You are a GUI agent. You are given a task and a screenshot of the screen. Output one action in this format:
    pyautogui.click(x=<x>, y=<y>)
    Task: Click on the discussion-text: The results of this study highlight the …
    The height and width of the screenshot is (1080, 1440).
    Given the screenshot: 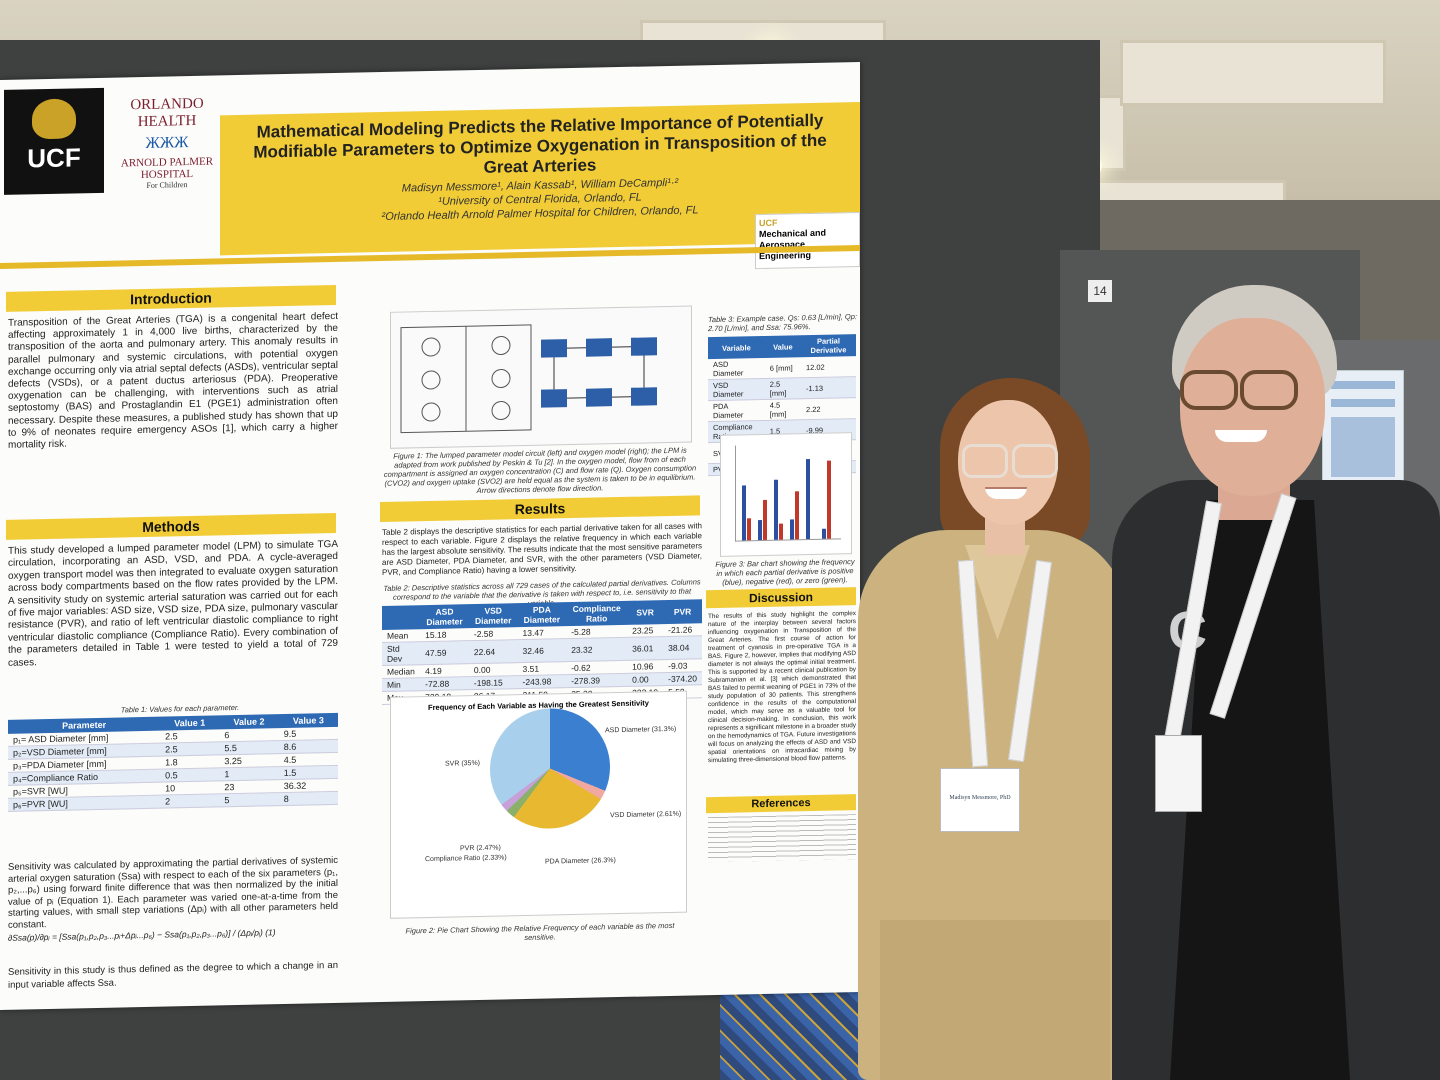 What is the action you would take?
    pyautogui.click(x=782, y=687)
    